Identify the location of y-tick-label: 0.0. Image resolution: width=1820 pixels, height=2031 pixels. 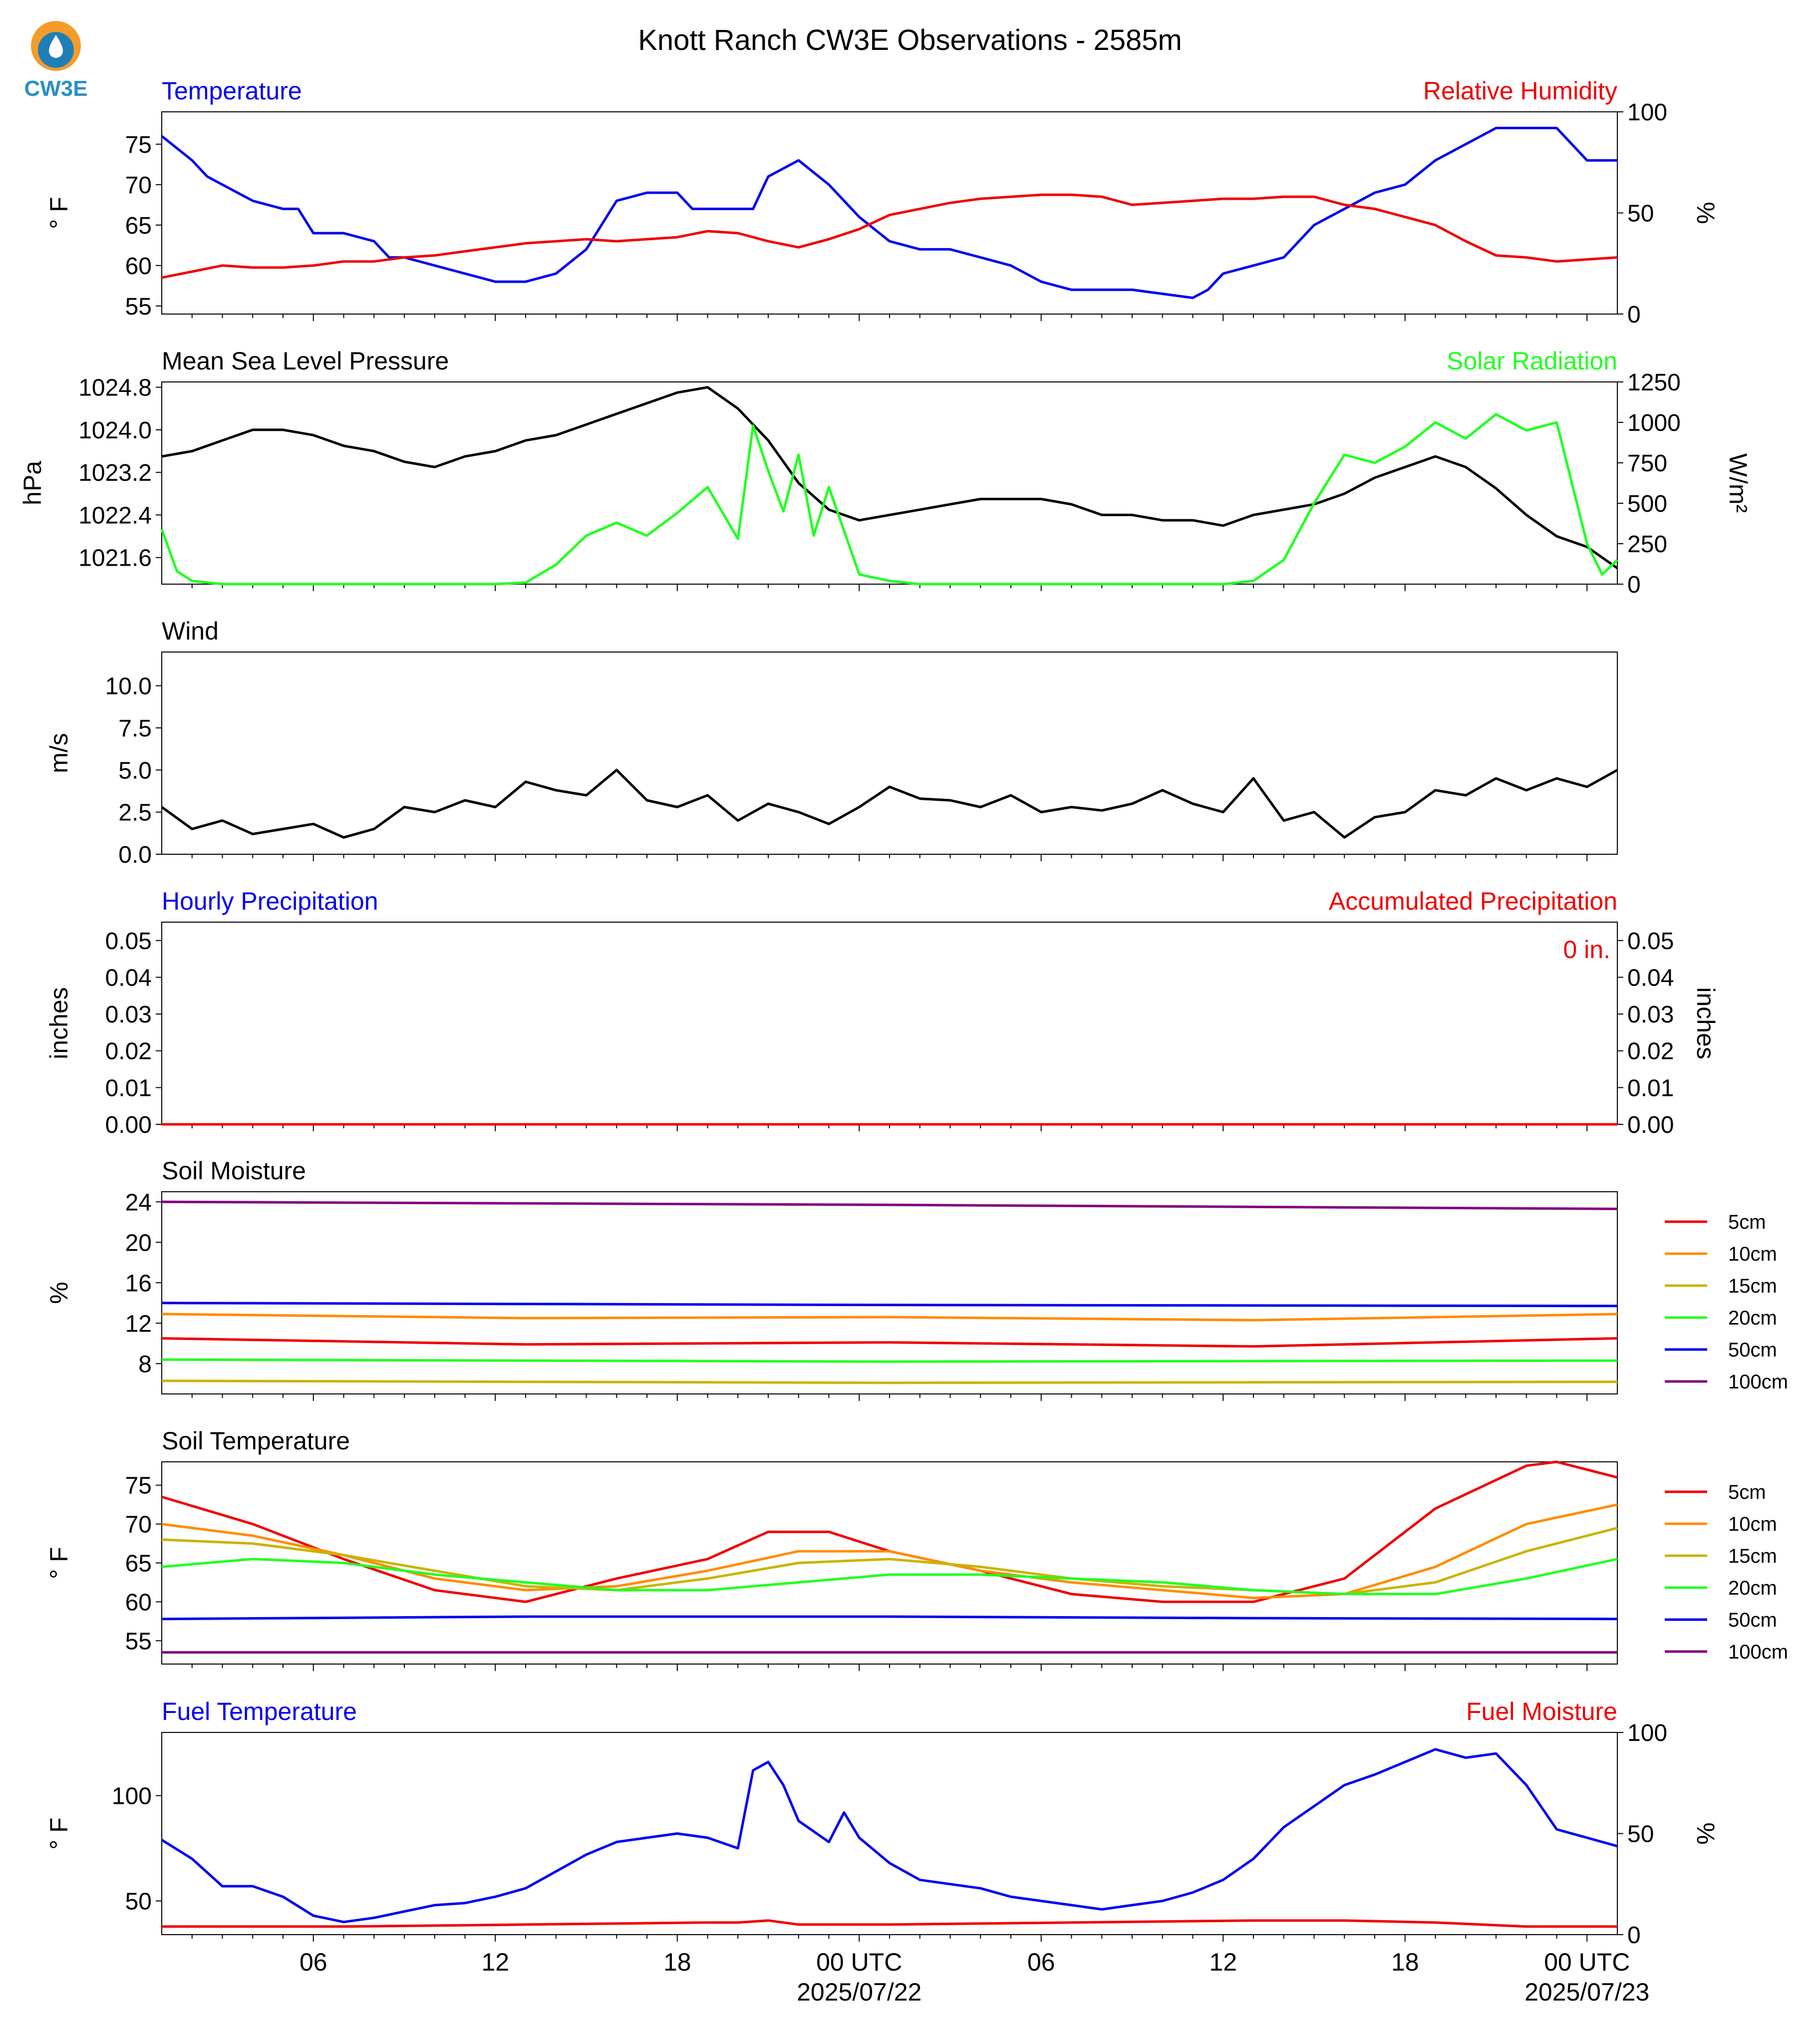
(135, 855).